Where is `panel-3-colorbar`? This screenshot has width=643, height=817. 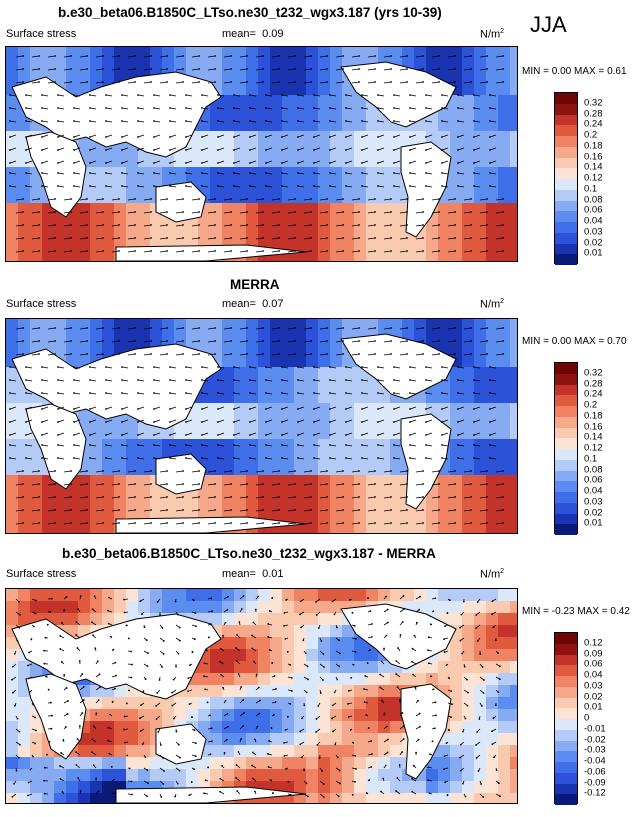
panel-3-colorbar is located at coordinates (566, 718).